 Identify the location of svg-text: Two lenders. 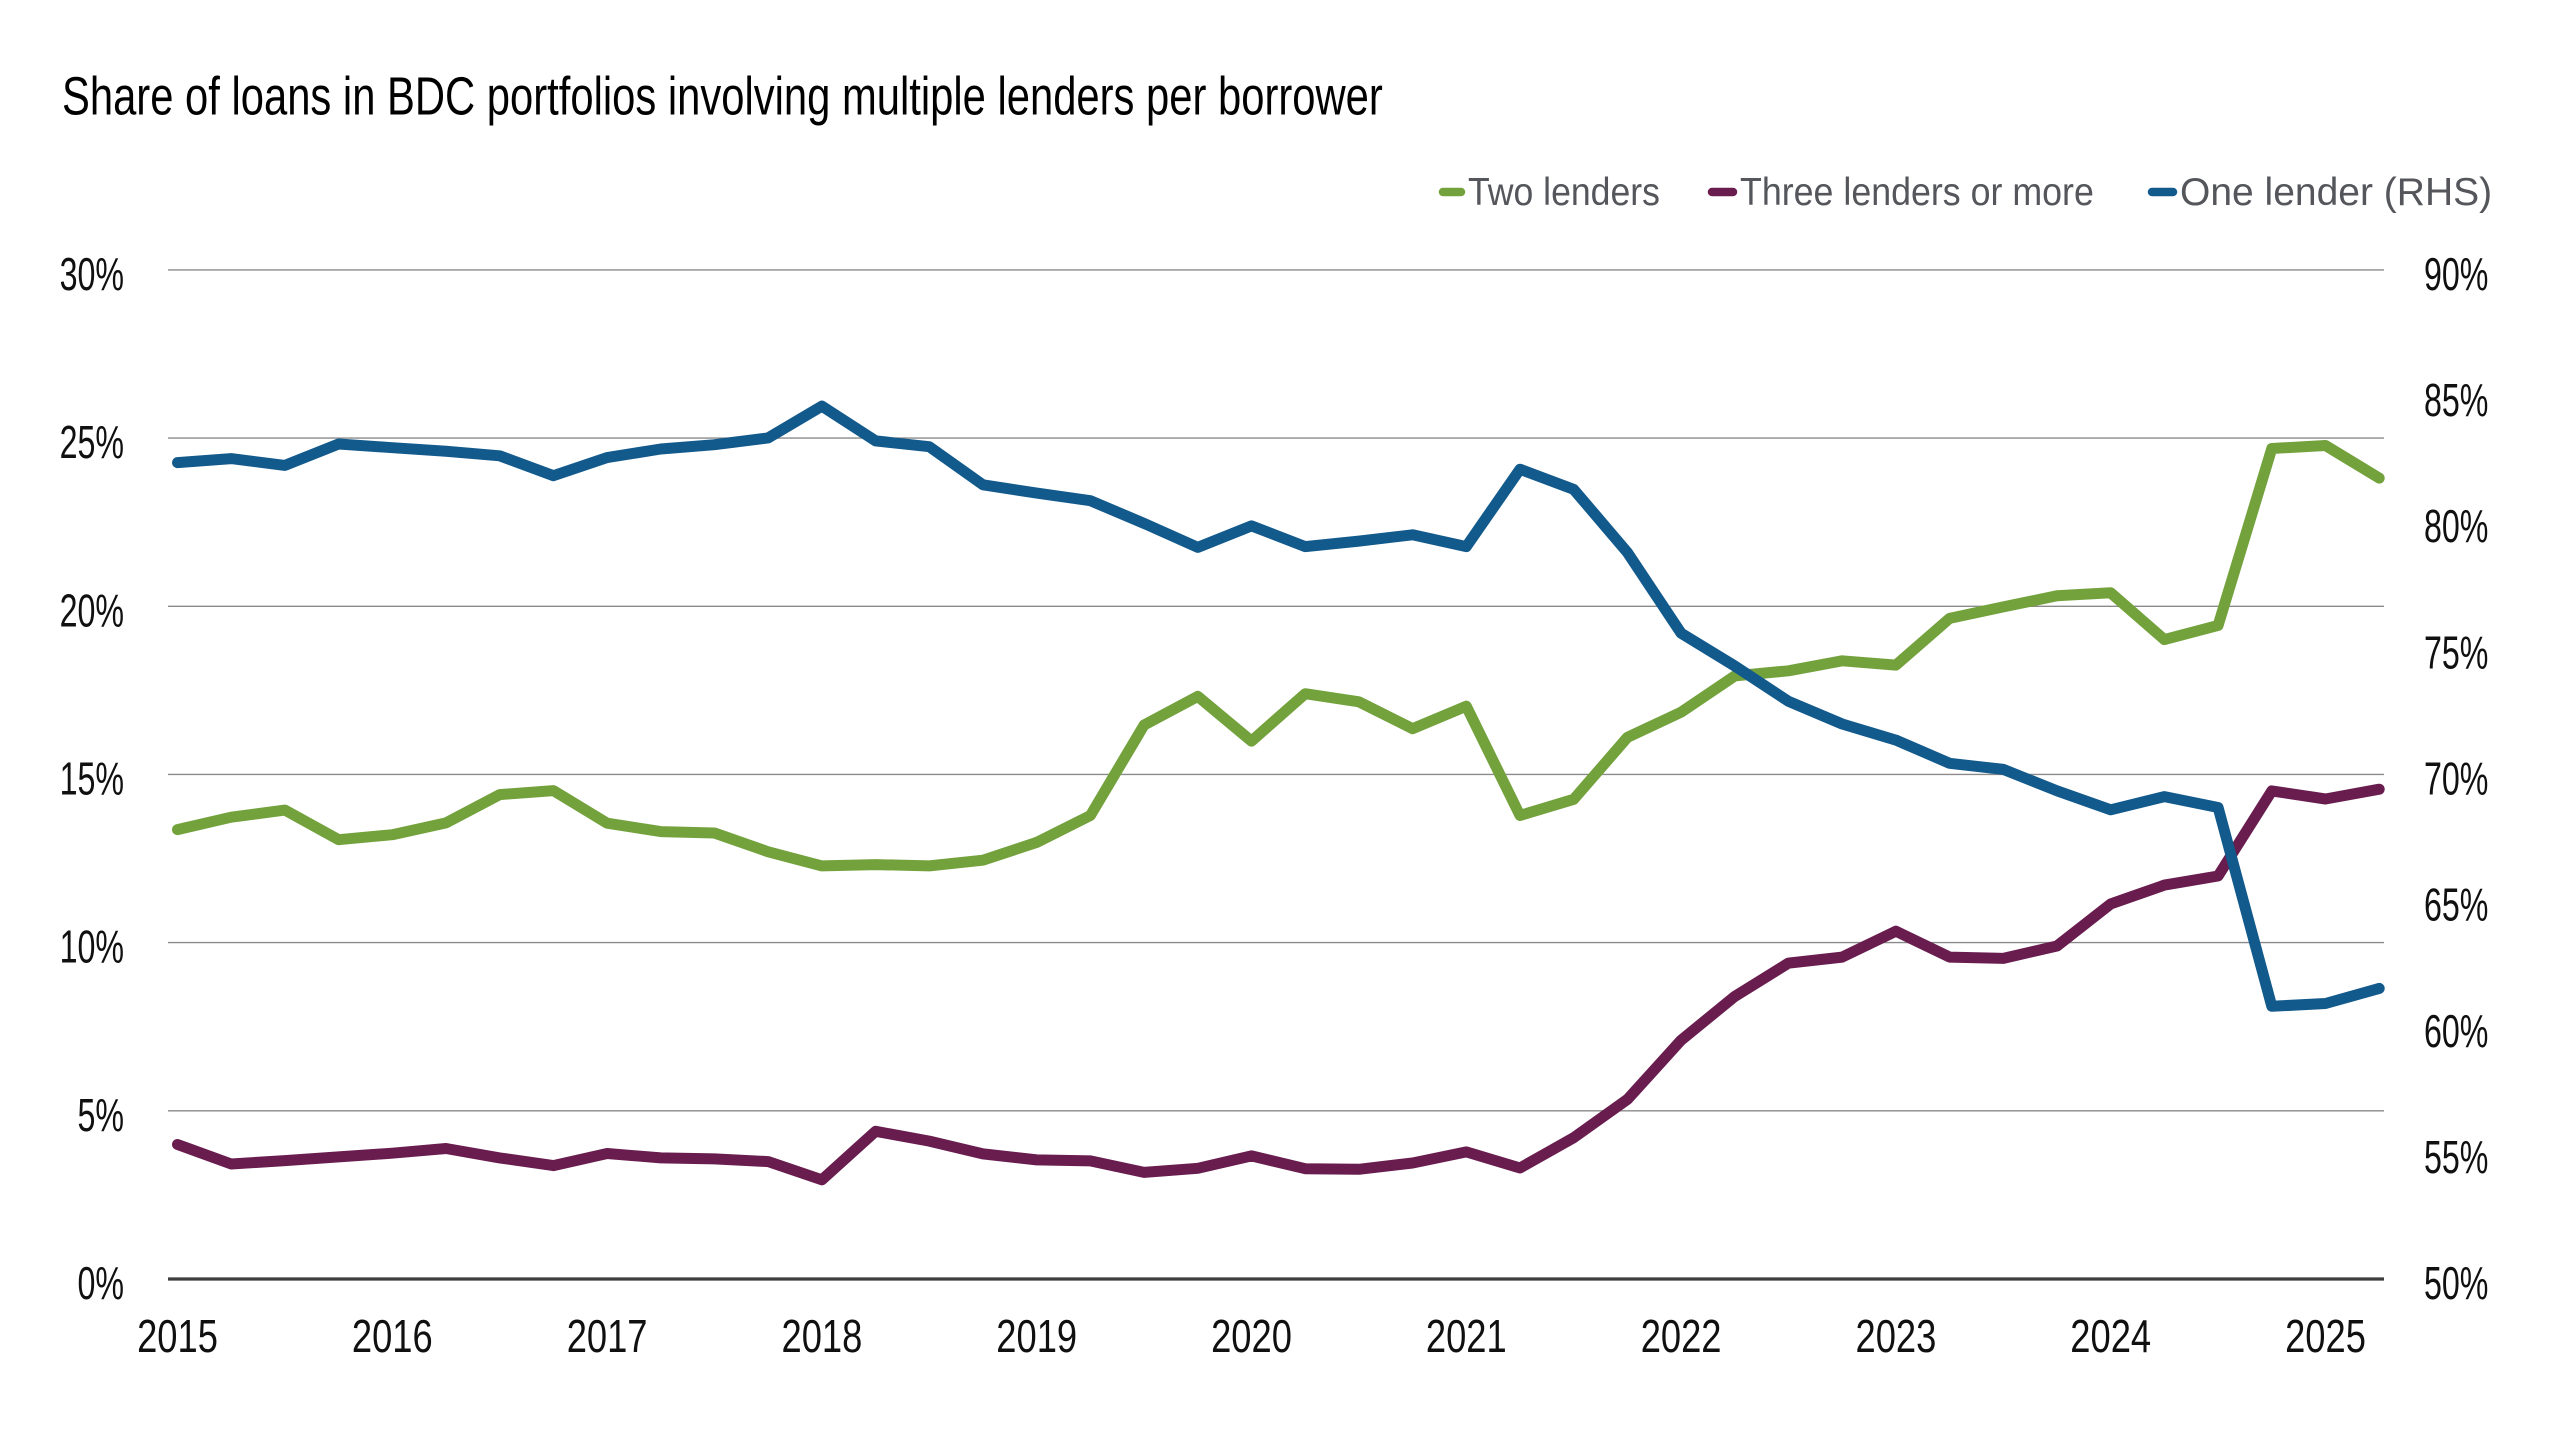
(1564, 191).